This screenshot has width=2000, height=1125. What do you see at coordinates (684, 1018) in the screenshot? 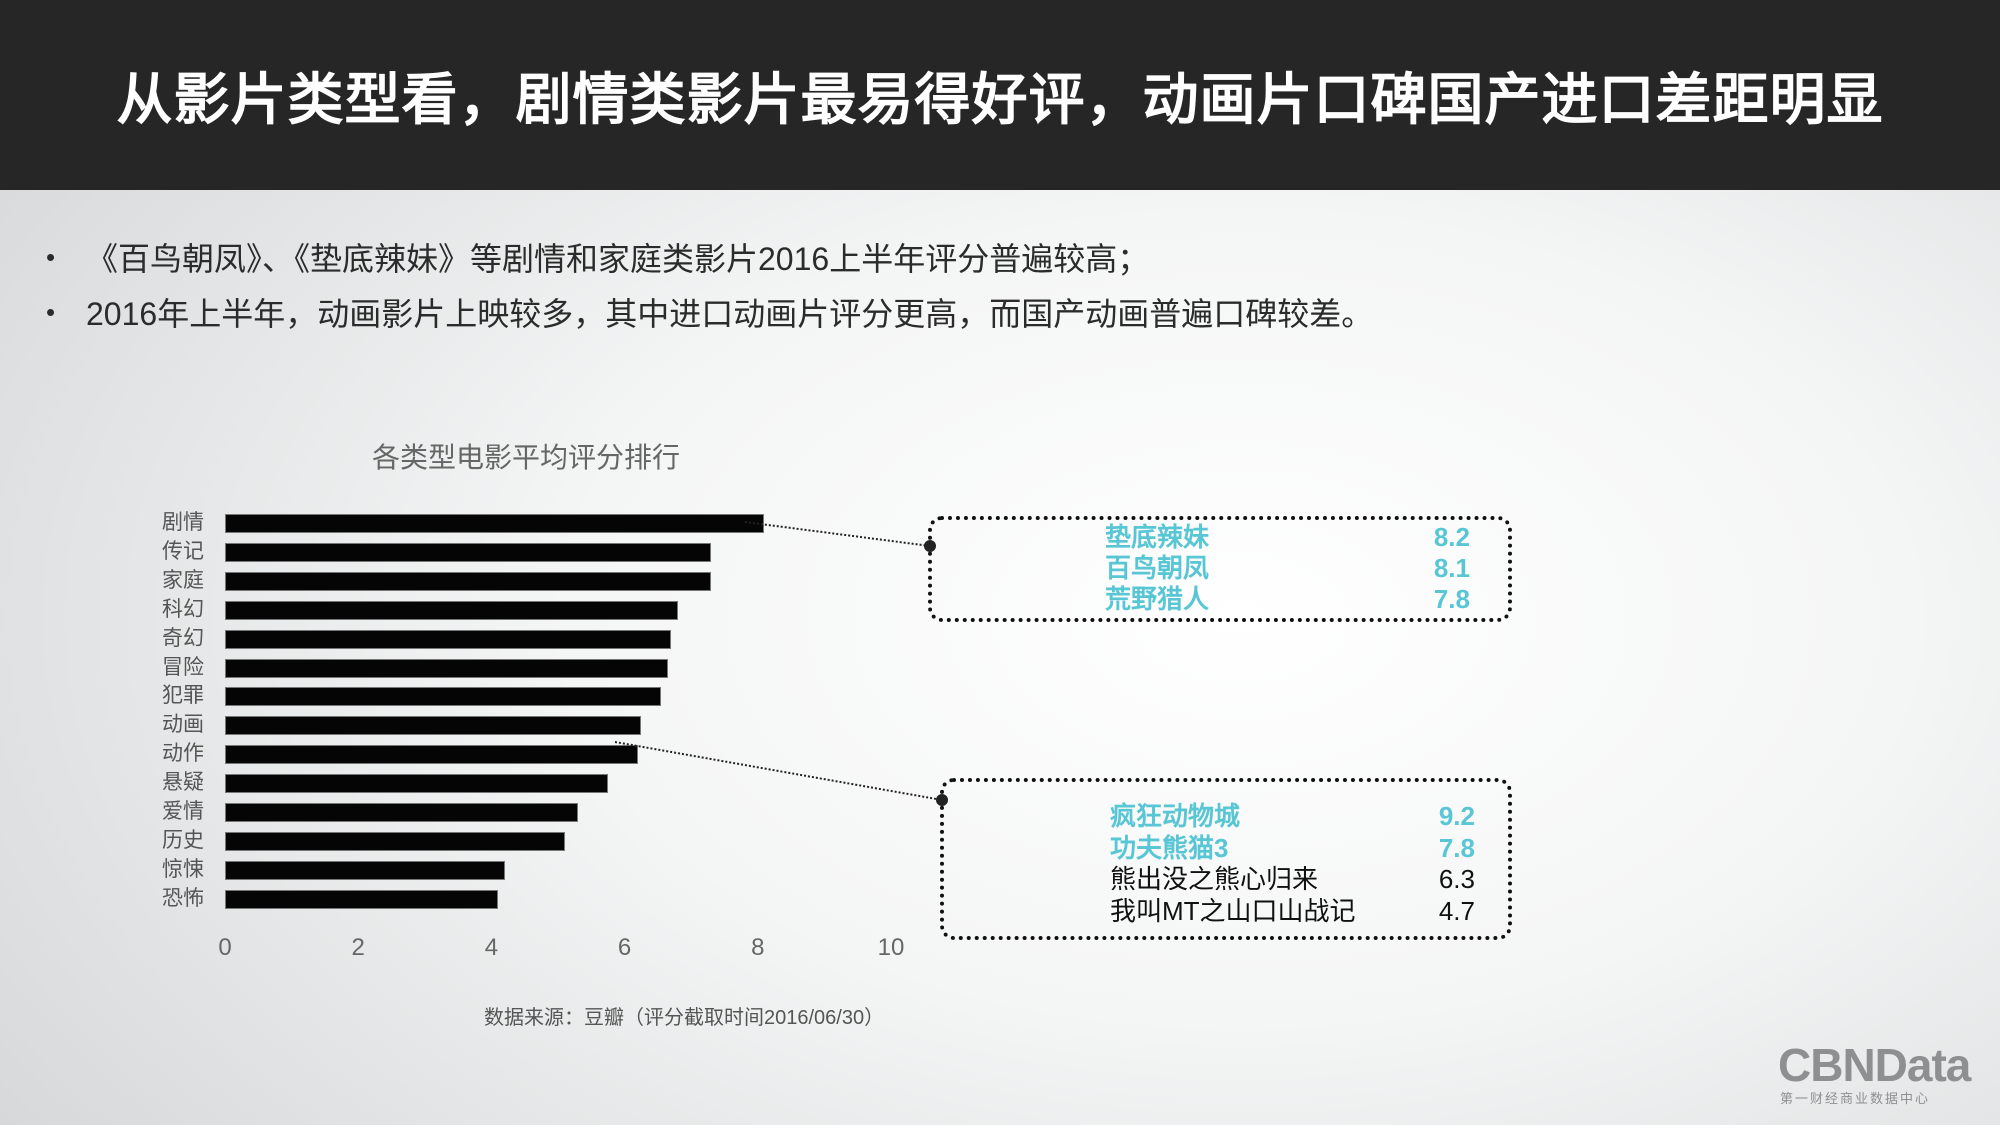
I see `data-source-note: 数据来源：豆瓣（评分截取时间2016/06/30）` at bounding box center [684, 1018].